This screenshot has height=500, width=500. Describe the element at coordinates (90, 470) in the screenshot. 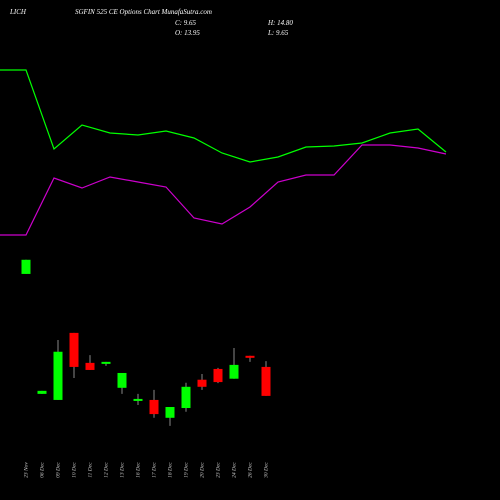

I see `x-tick-label: 11 Dec` at that location.